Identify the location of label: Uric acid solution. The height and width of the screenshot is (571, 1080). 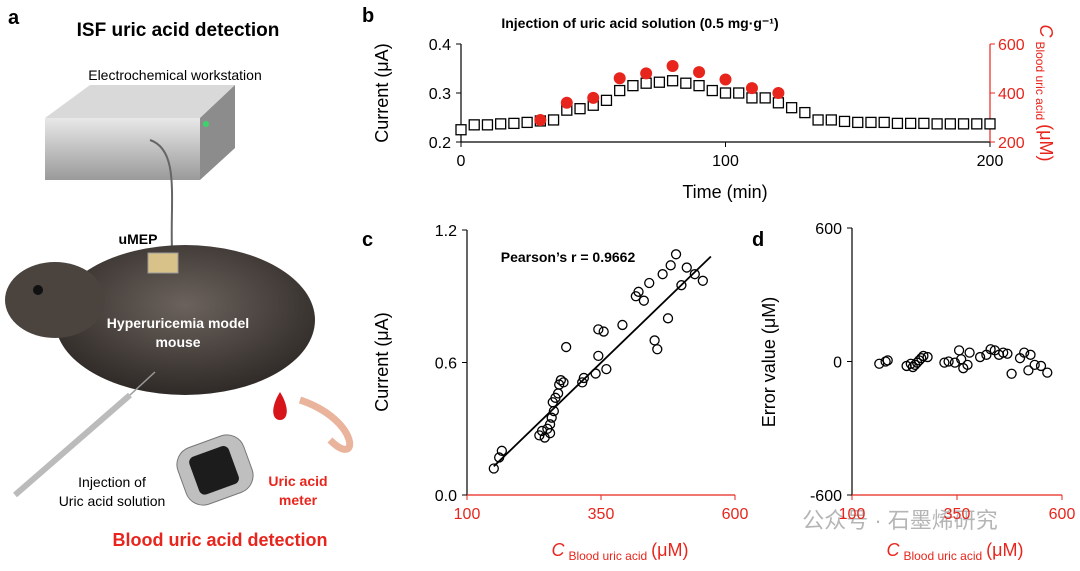
(112, 501).